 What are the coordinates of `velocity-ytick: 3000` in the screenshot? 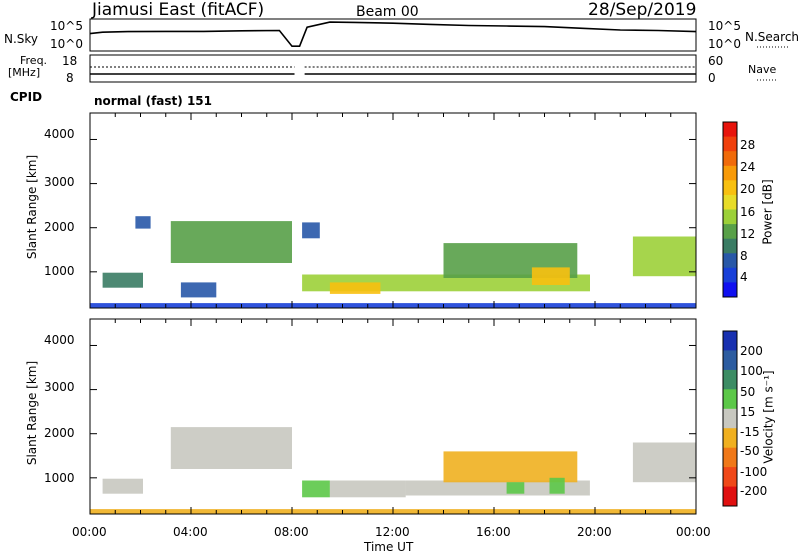 It's located at (59, 387).